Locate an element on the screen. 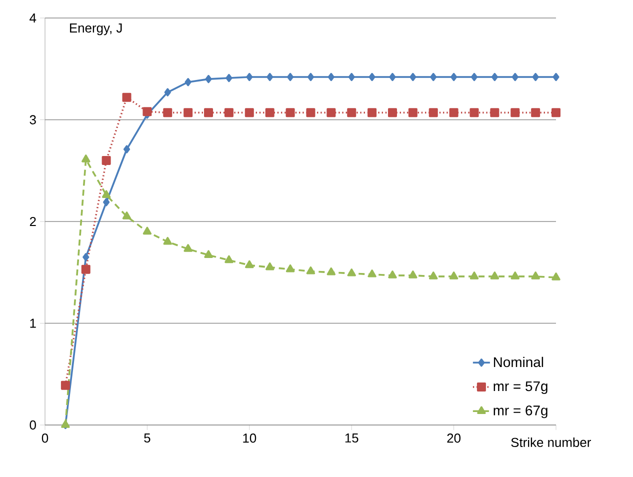 This screenshot has width=633, height=477. y-tick-label: 1 is located at coordinates (33, 323).